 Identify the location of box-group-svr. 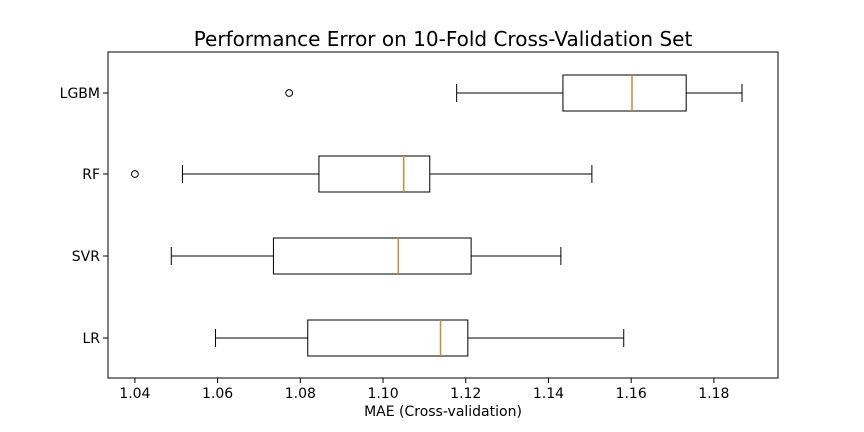
(366, 256).